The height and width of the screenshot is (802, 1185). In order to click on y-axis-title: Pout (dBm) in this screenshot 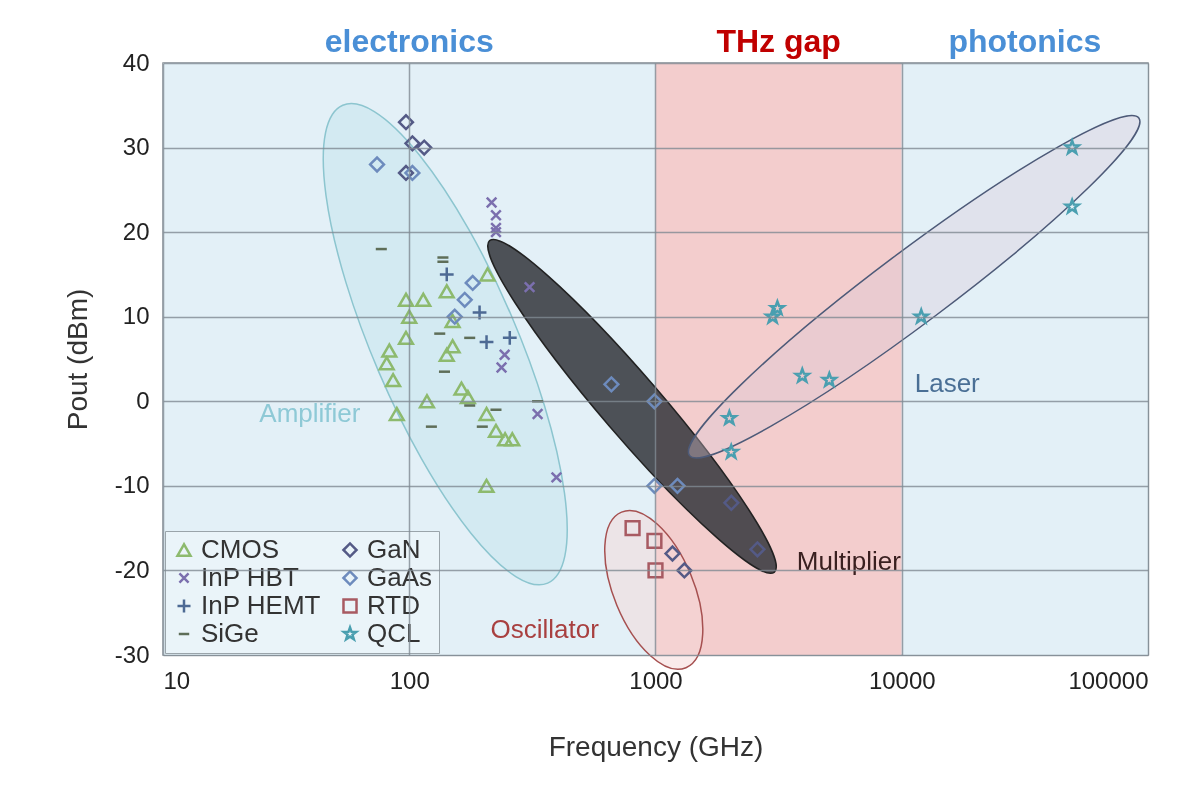, I will do `click(77, 359)`.